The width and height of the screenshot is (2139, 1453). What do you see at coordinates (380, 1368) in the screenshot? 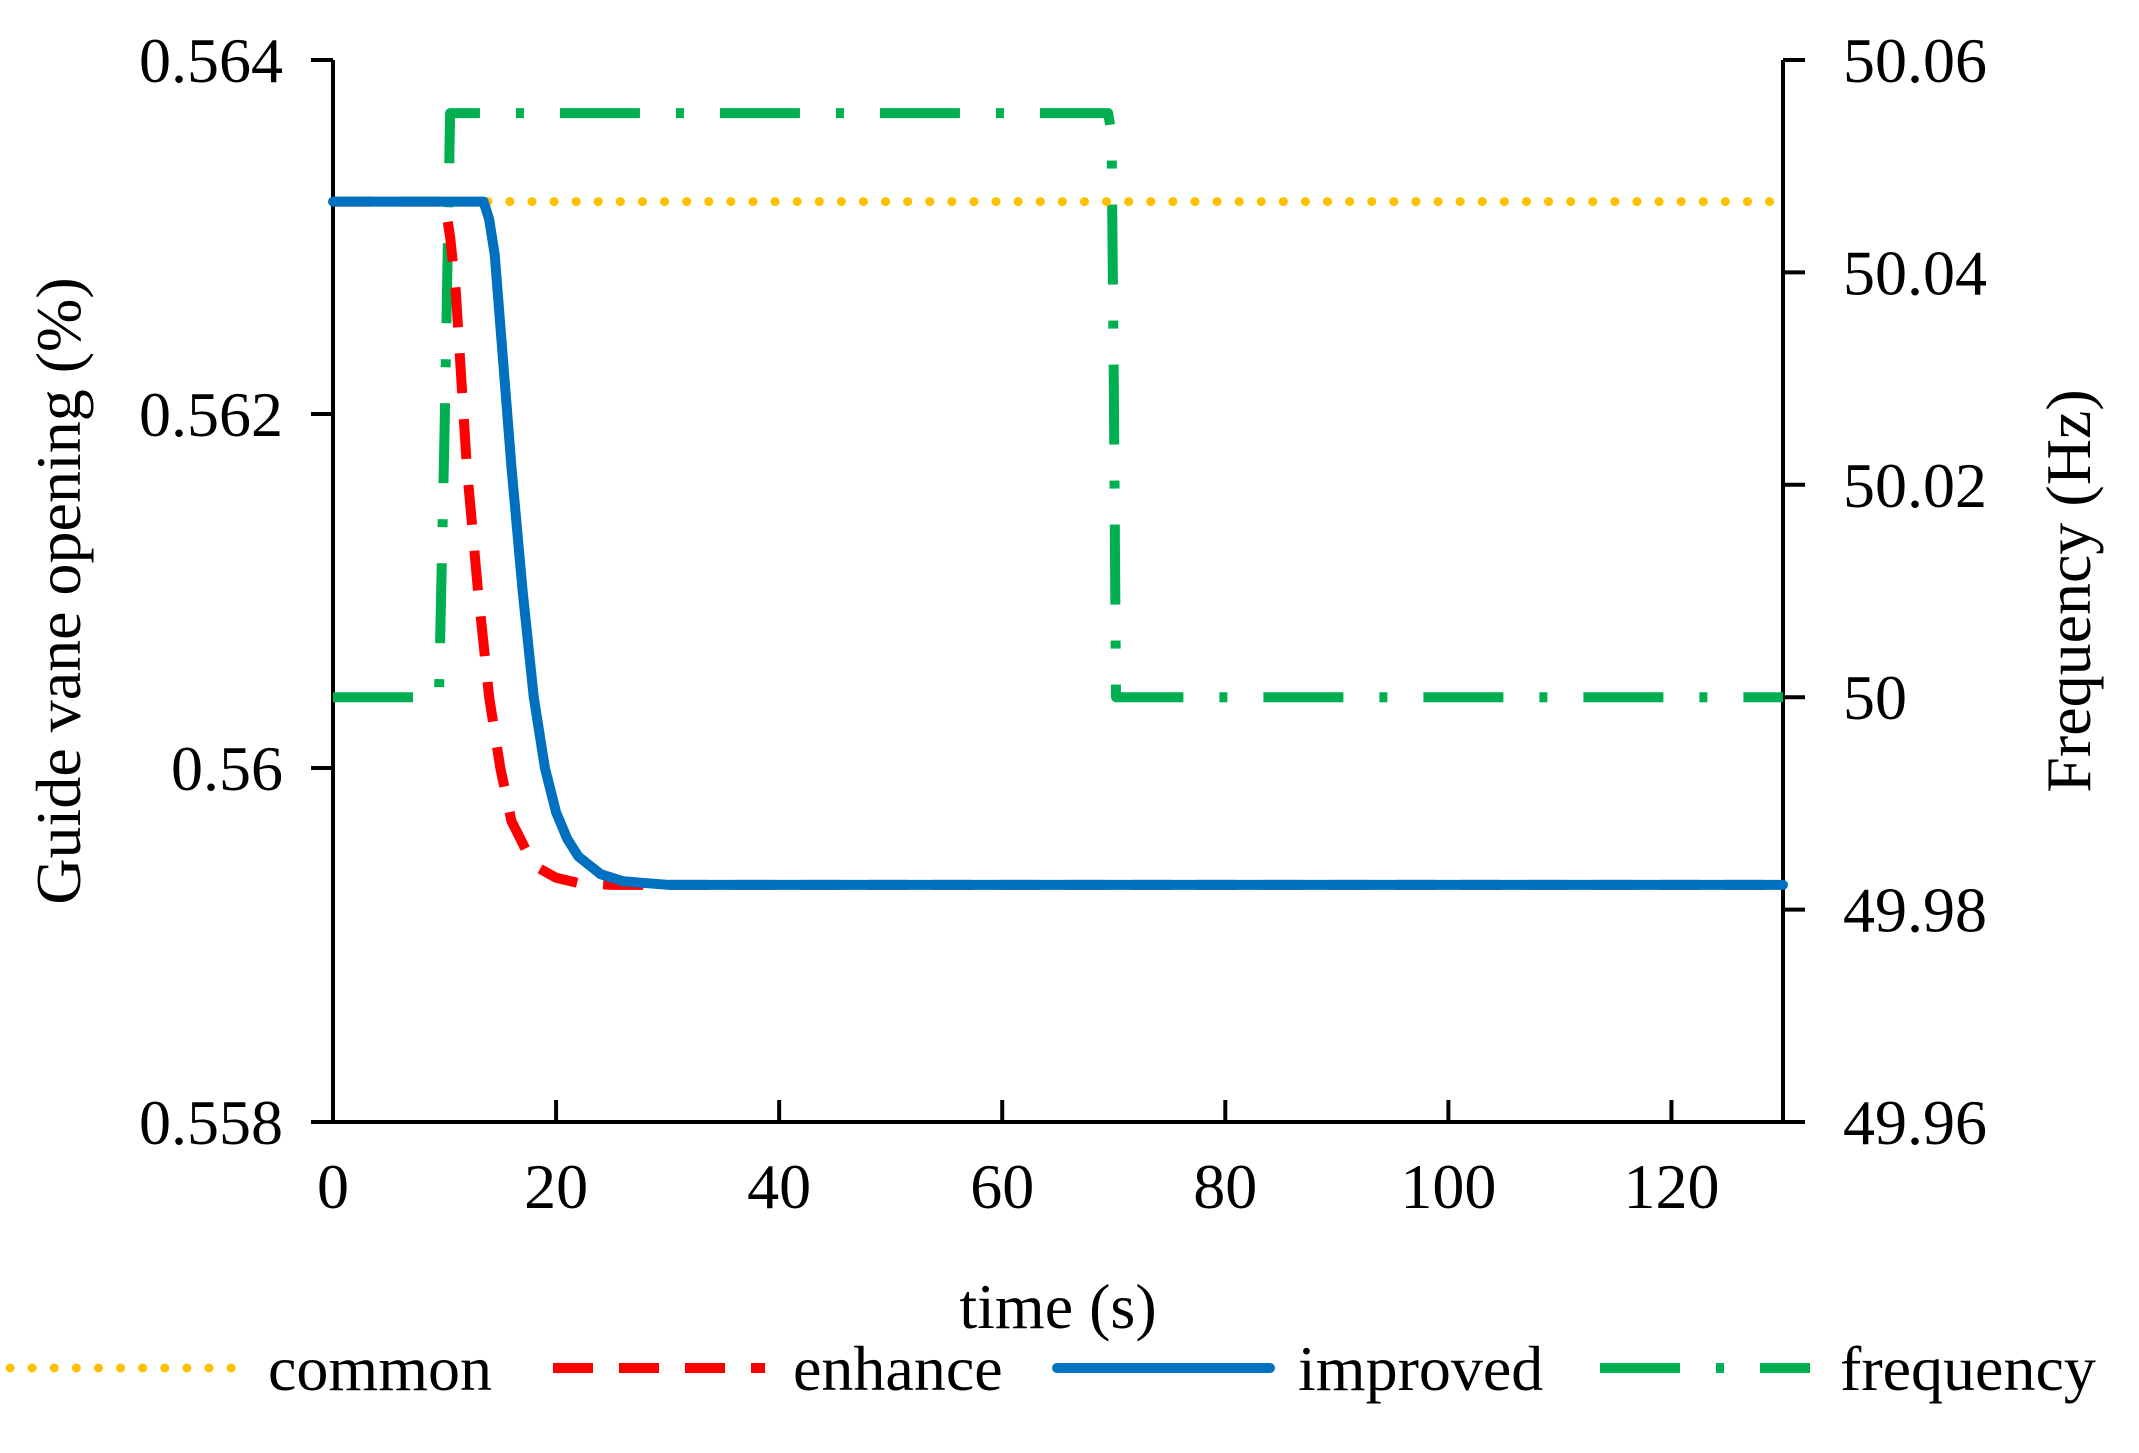
I see `legend-label-common: common` at bounding box center [380, 1368].